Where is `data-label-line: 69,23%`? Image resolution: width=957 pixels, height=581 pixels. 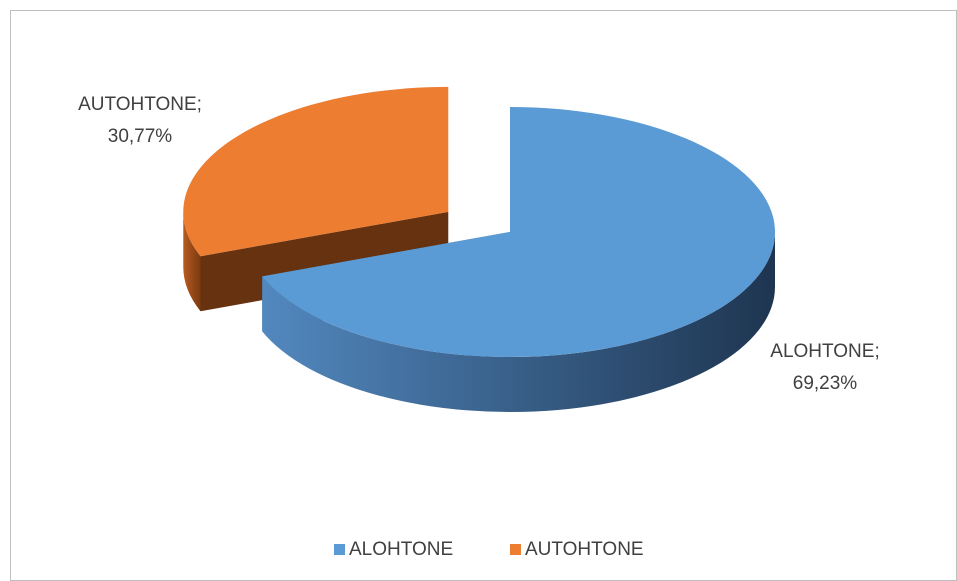
data-label-line: 69,23% is located at coordinates (825, 383).